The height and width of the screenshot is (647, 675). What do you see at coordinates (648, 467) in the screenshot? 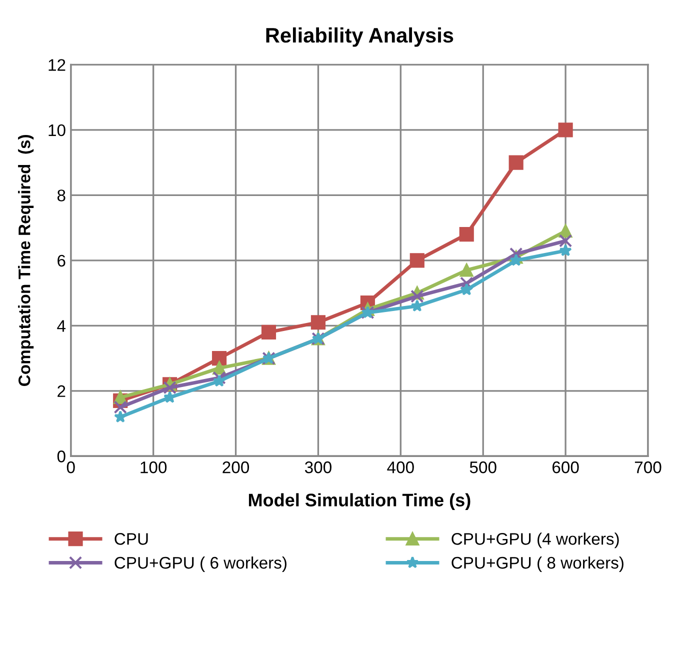
I see `x-tick-label: 700` at bounding box center [648, 467].